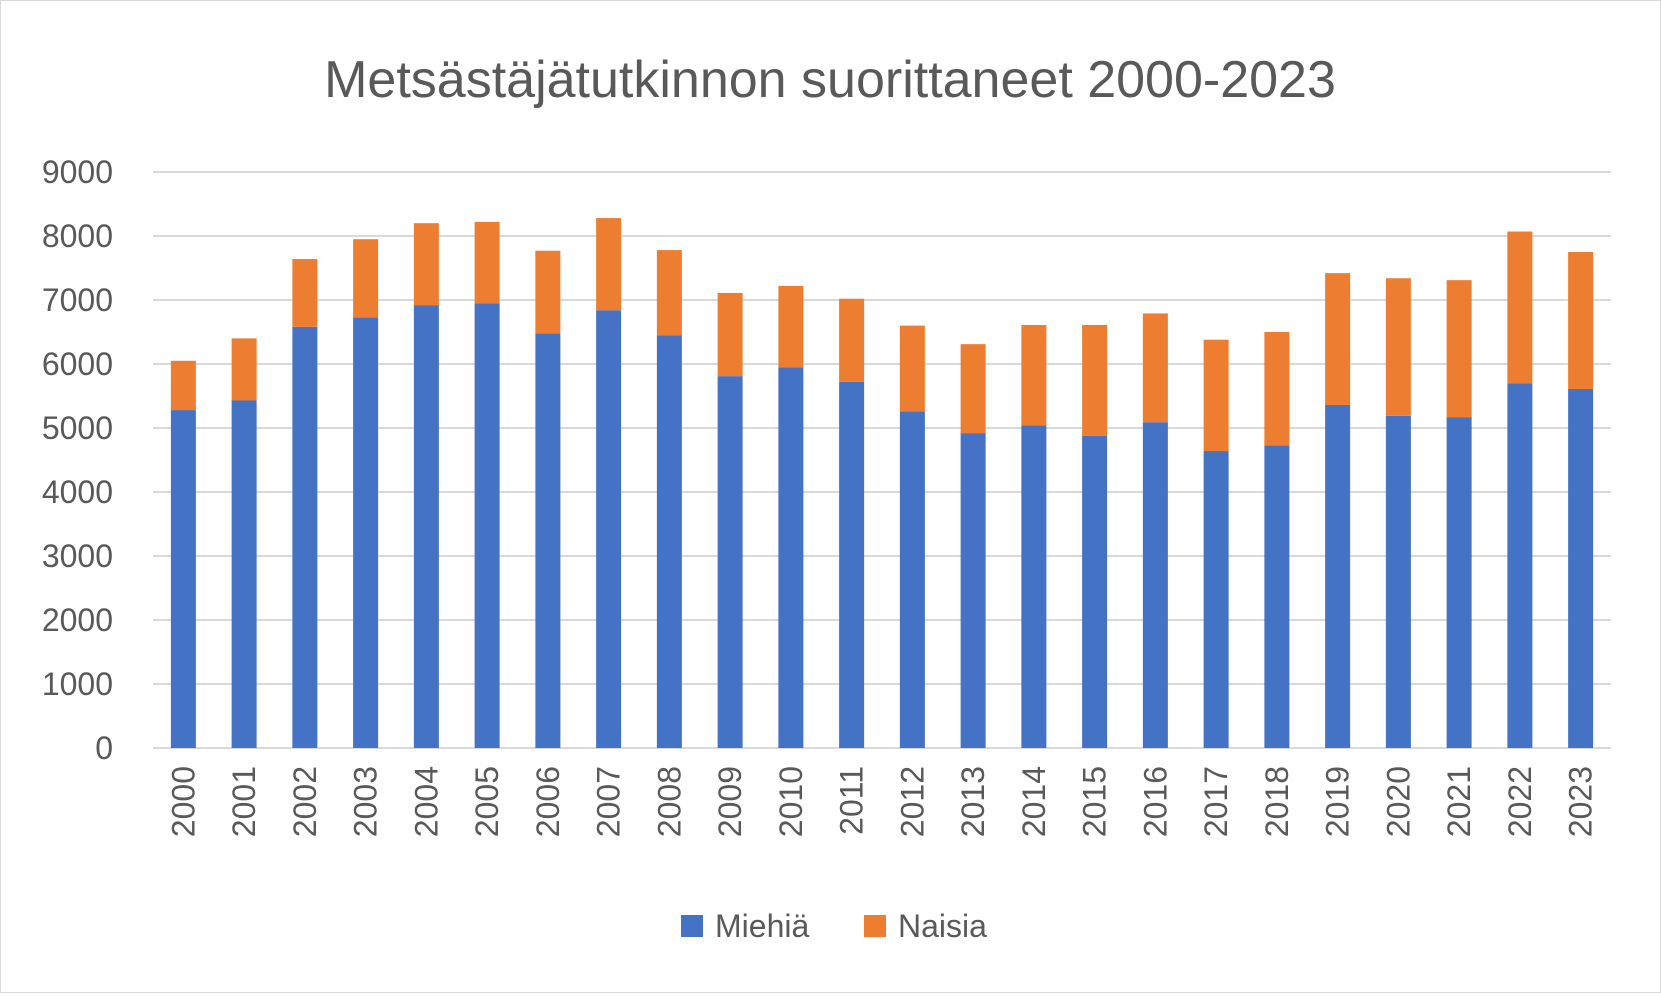 This screenshot has height=997, width=1661. What do you see at coordinates (183, 801) in the screenshot?
I see `x-tick-label: 2000` at bounding box center [183, 801].